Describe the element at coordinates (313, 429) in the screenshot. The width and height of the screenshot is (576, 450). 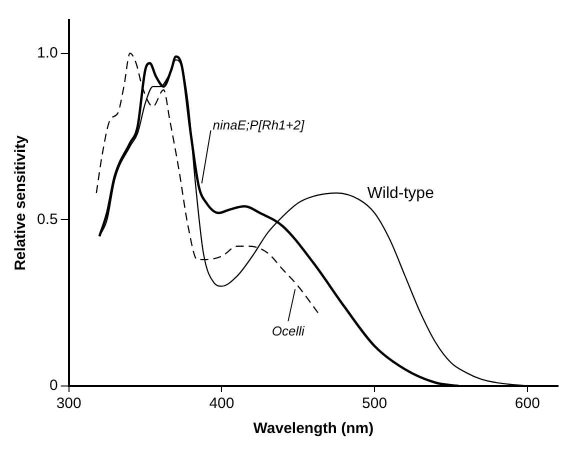
I see `x-axis-title: Wavelength (nm)` at that location.